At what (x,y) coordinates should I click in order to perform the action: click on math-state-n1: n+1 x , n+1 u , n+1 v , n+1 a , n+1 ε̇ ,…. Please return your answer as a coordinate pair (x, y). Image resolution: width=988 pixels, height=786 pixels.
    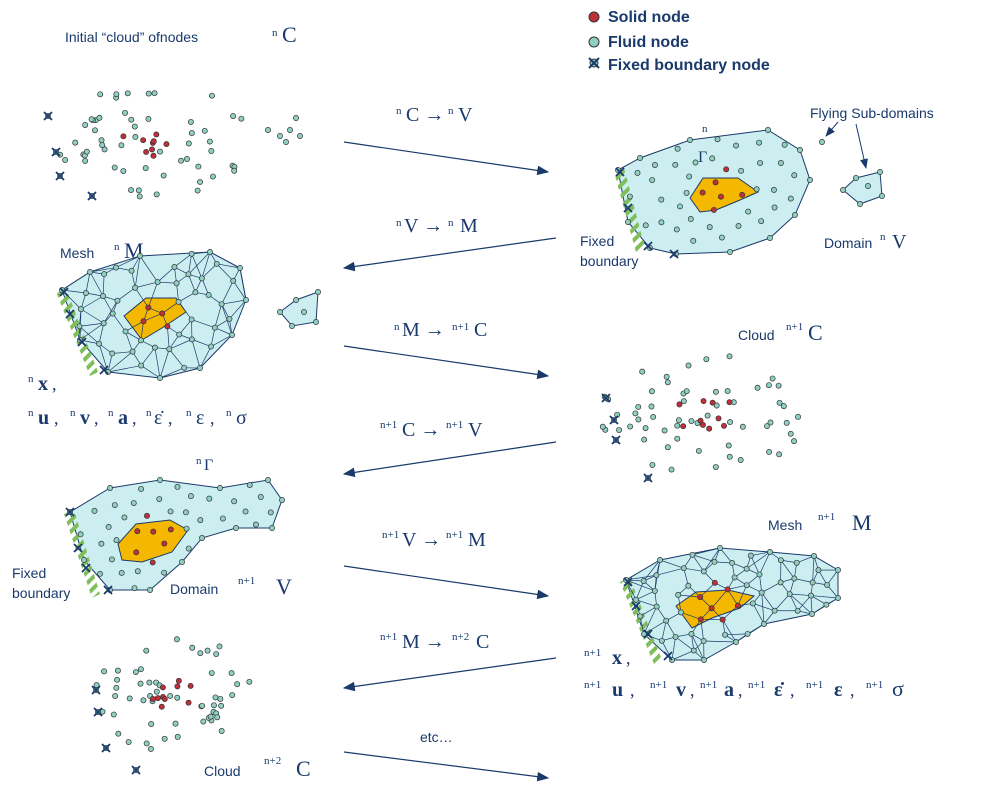
    Looking at the image, I should click on (744, 674).